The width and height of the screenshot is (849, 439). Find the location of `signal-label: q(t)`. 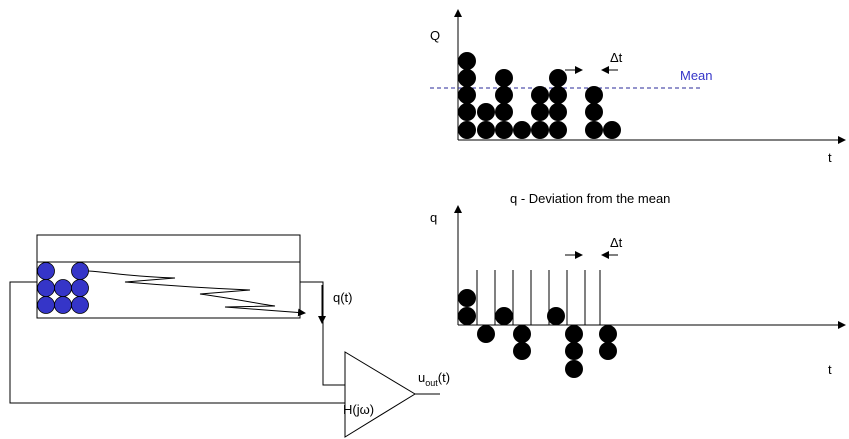

signal-label: q(t) is located at coordinates (343, 297).